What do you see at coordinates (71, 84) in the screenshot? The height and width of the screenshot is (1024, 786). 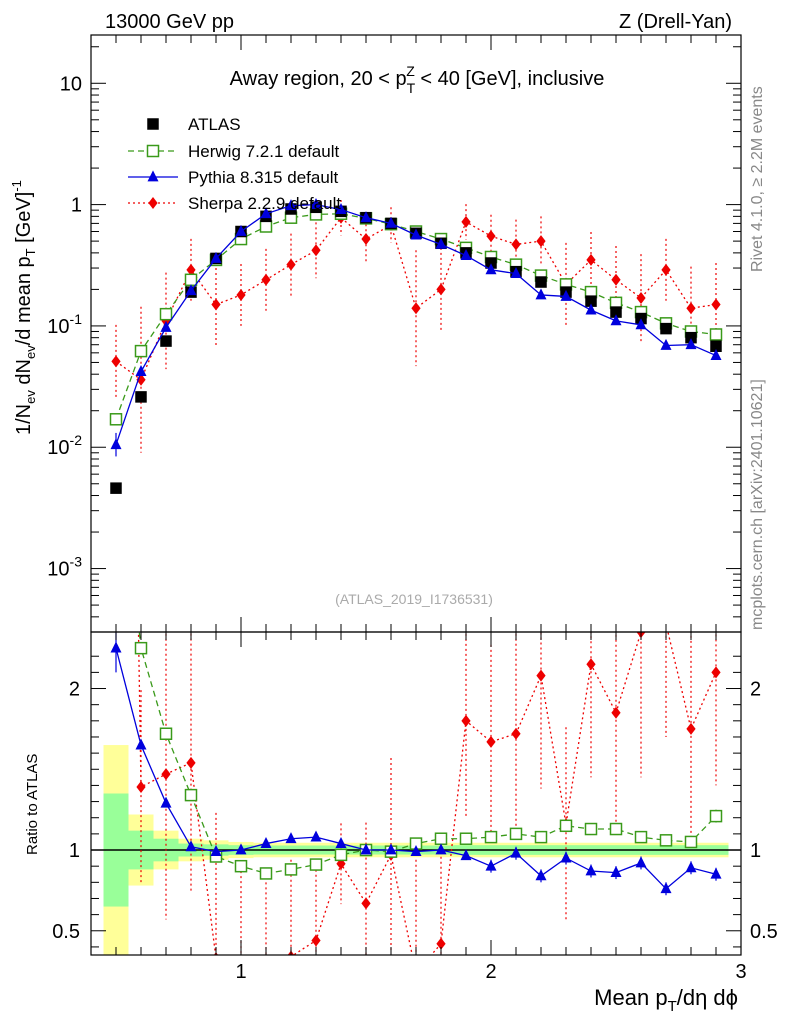 I see `y-tick-label: 10` at bounding box center [71, 84].